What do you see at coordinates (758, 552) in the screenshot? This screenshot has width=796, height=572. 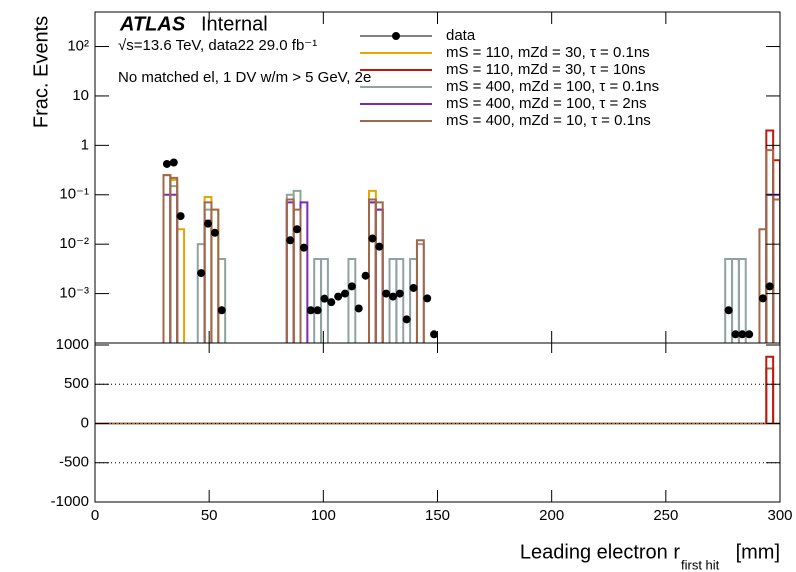 I see `x-axis-label-unit: [mm]` at bounding box center [758, 552].